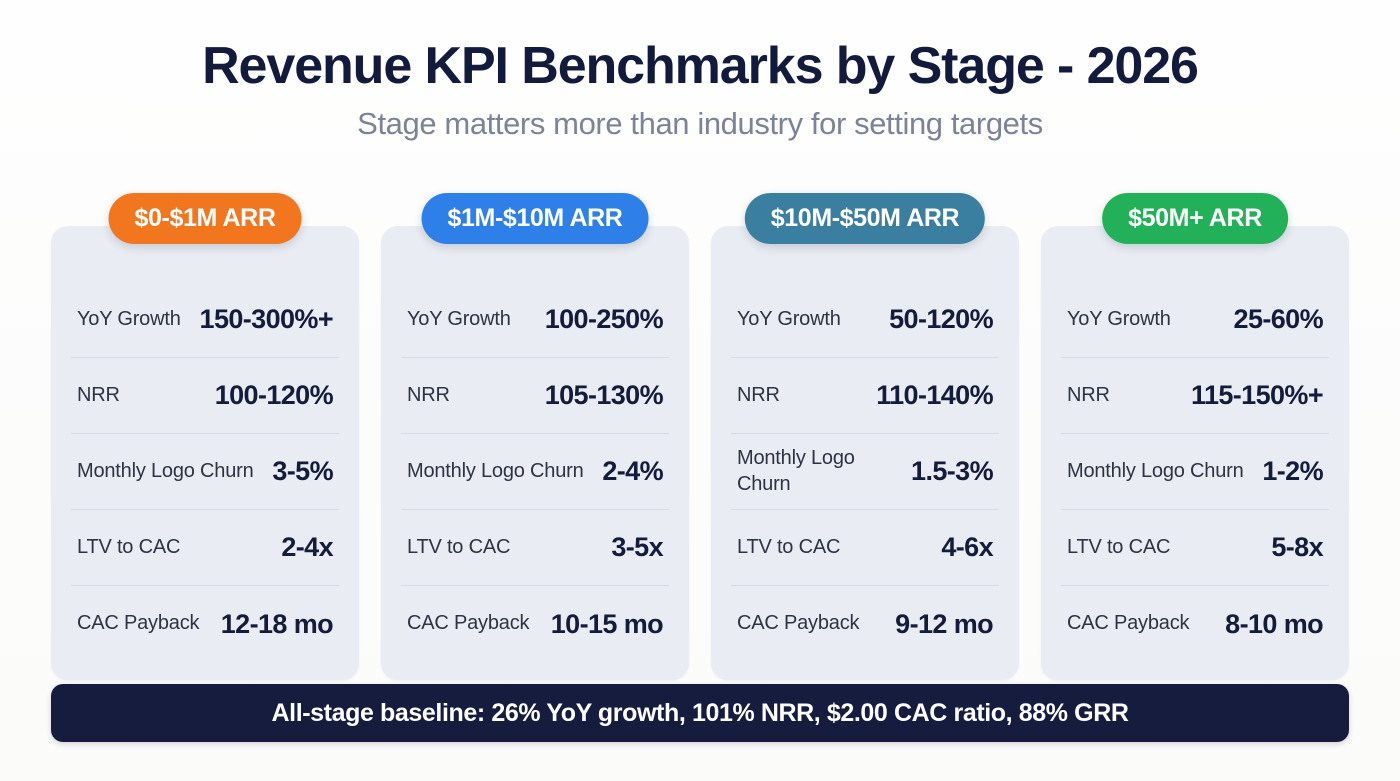 The image size is (1400, 781). I want to click on metric-value: 100-250%, so click(604, 319).